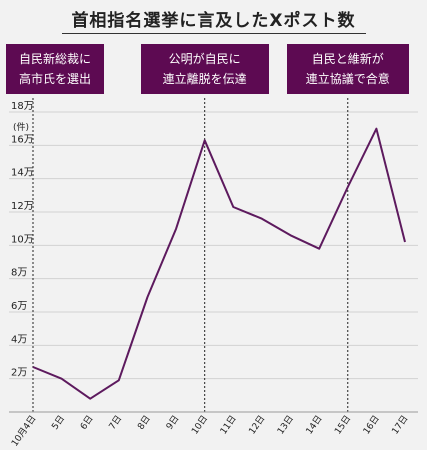 The height and width of the screenshot is (450, 427). I want to click on annotation-takaichi: 自民新総裁に 高市氏を選出, so click(55, 69).